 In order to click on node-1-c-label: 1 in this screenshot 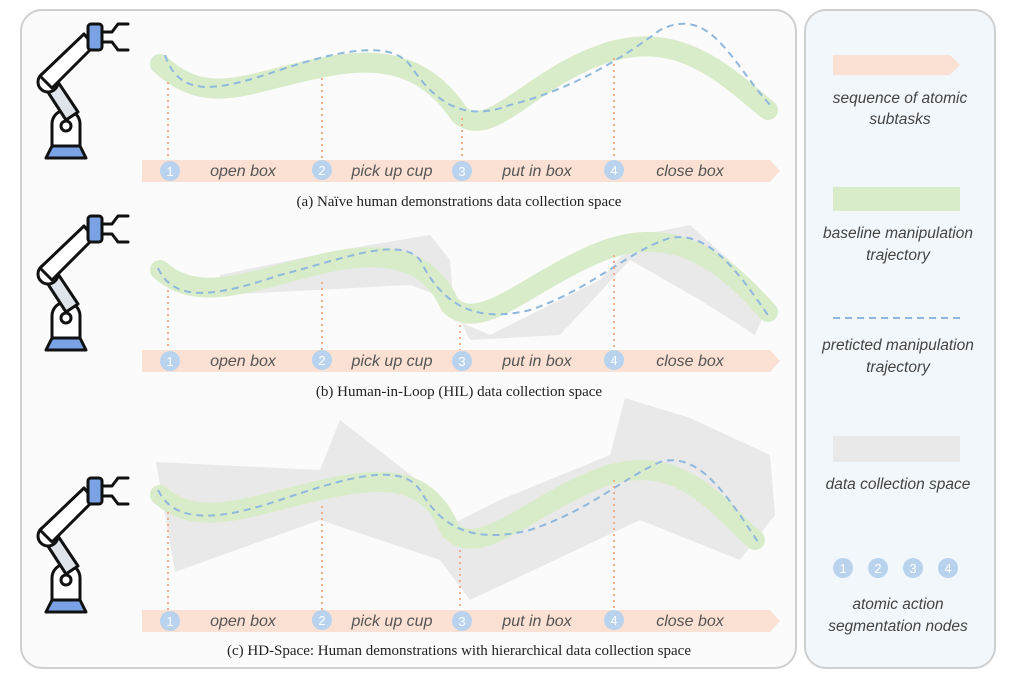, I will do `click(169, 621)`.